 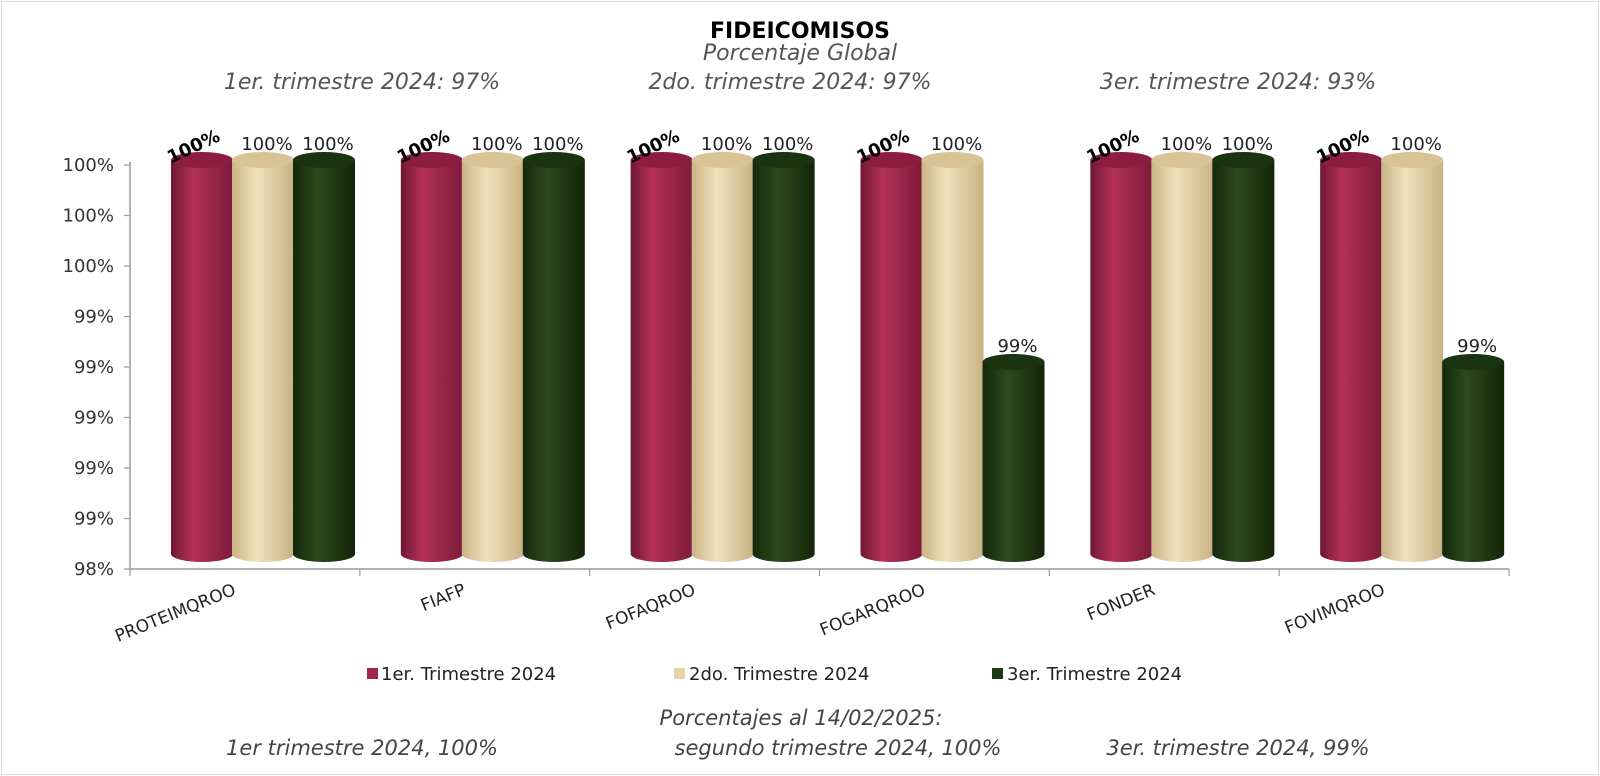 I want to click on legend-label-3: 3er. Trimestre 2024, so click(x=1094, y=674).